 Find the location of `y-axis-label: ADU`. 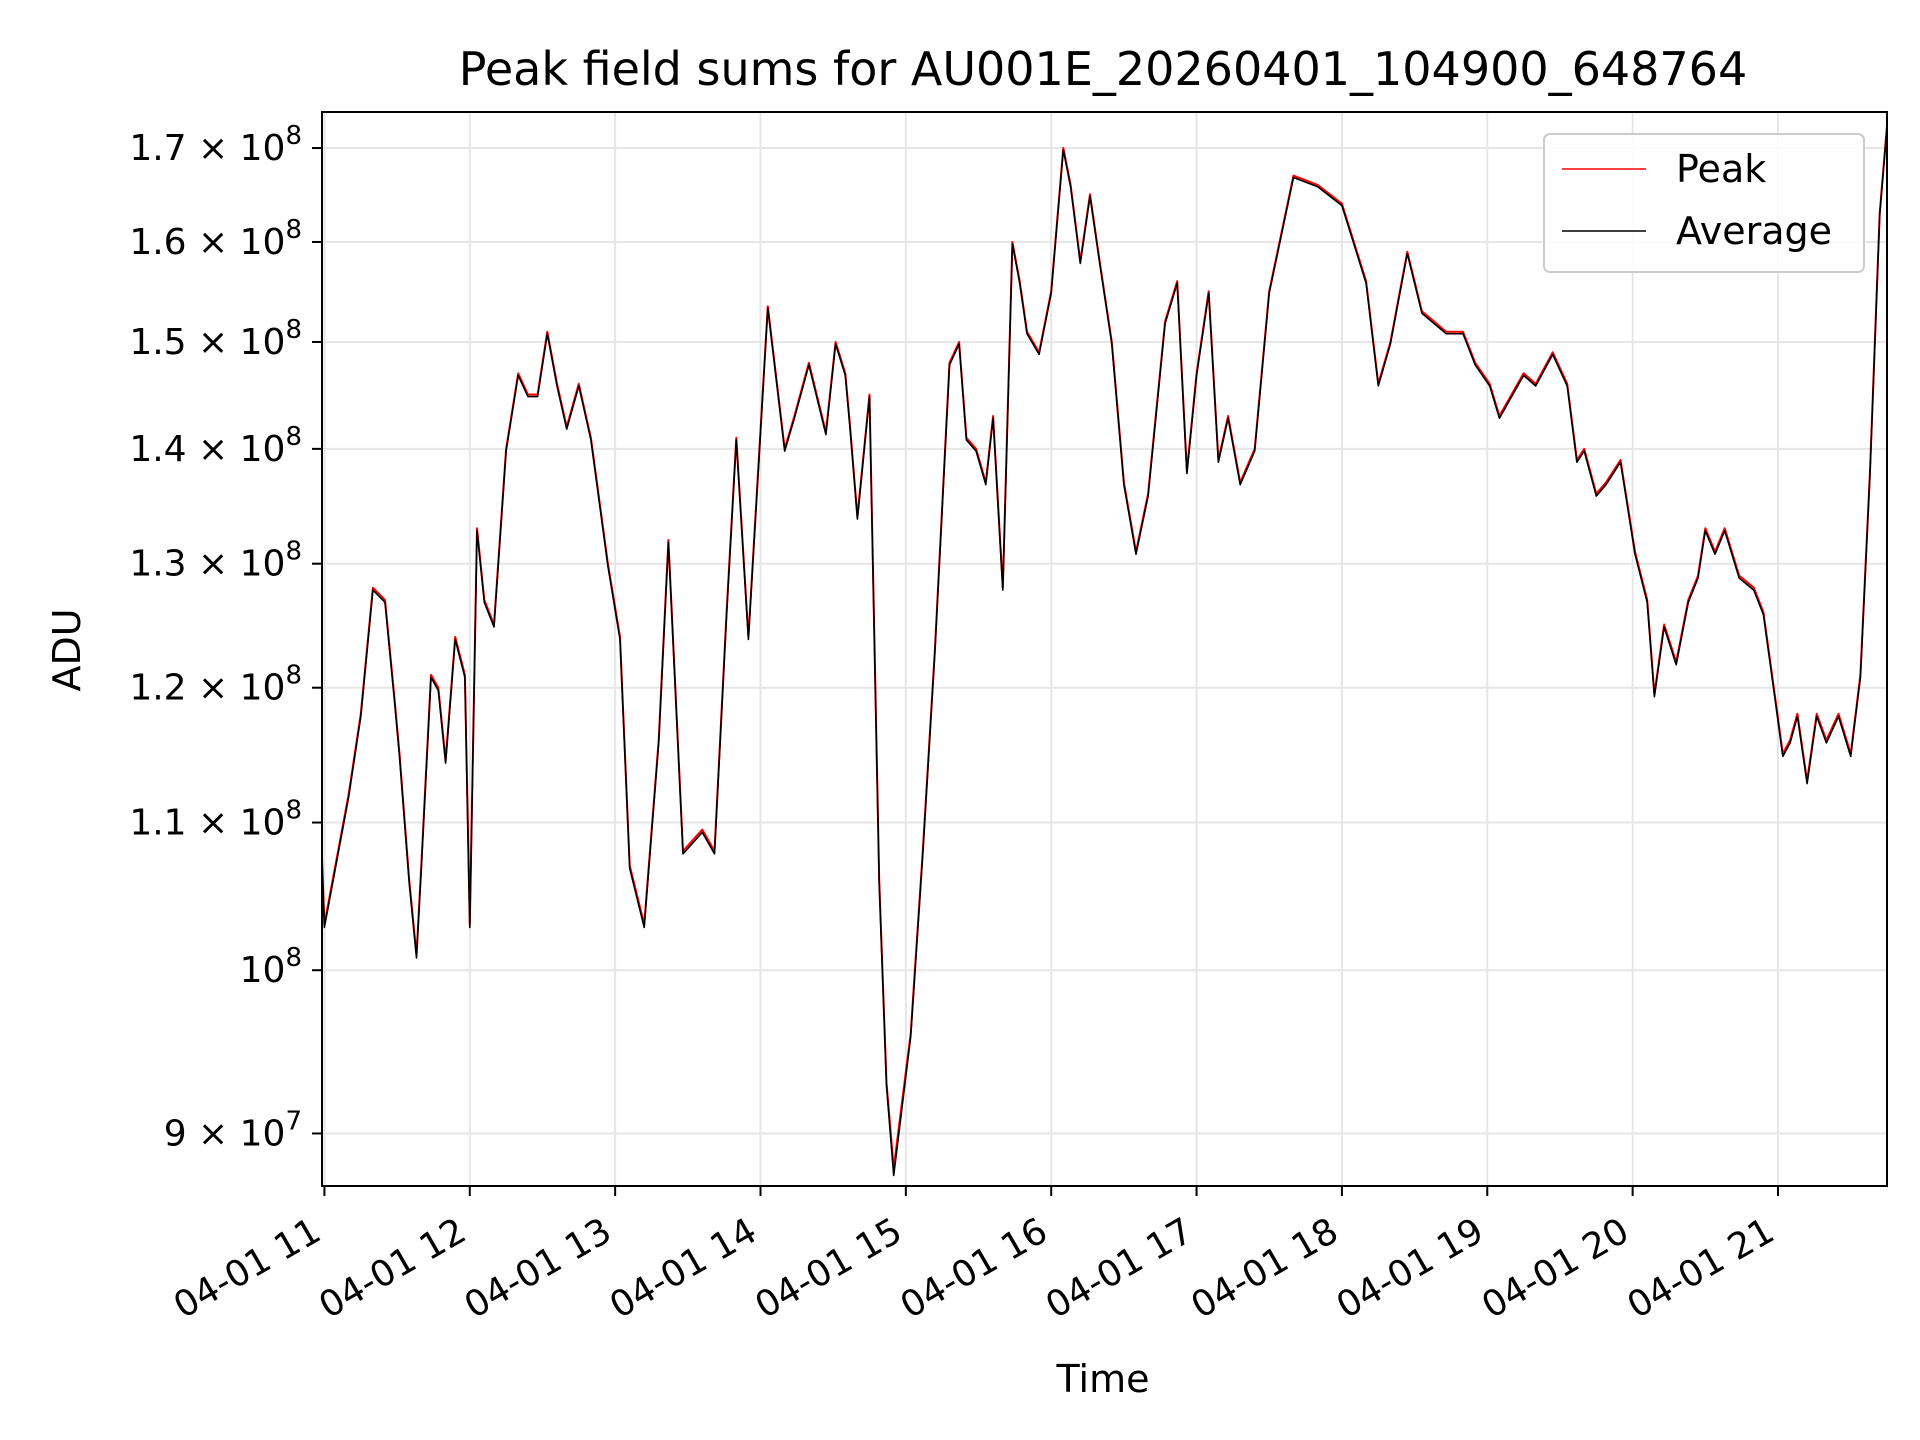

y-axis-label: ADU is located at coordinates (67, 649).